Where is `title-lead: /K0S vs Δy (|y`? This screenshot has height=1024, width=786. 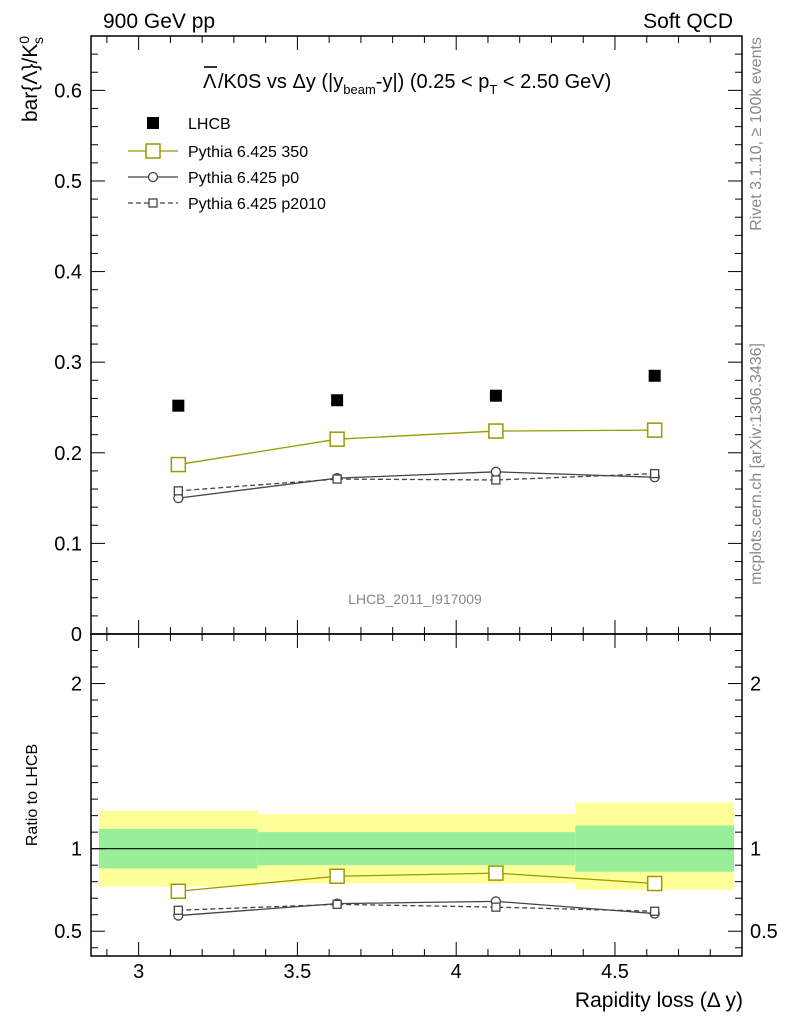
title-lead: /K0S vs Δy (|y is located at coordinates (280, 82).